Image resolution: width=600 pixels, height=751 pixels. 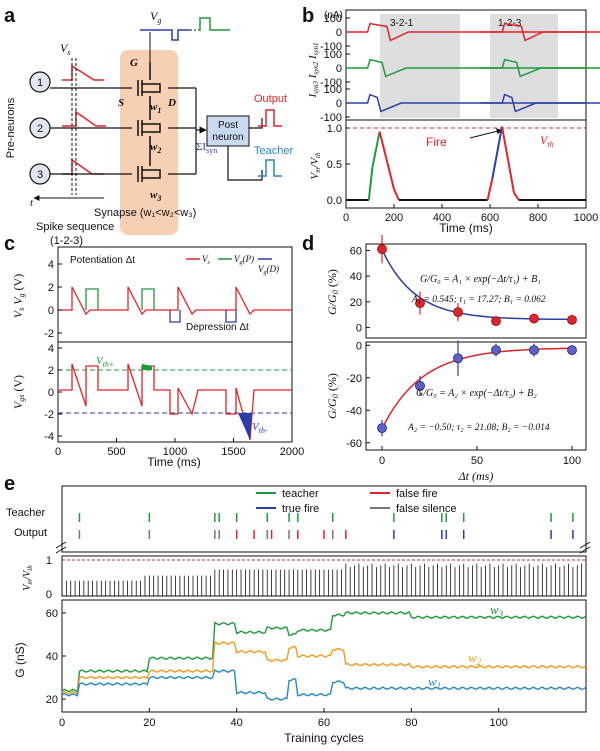 I want to click on output-label: Output, so click(x=270, y=99).